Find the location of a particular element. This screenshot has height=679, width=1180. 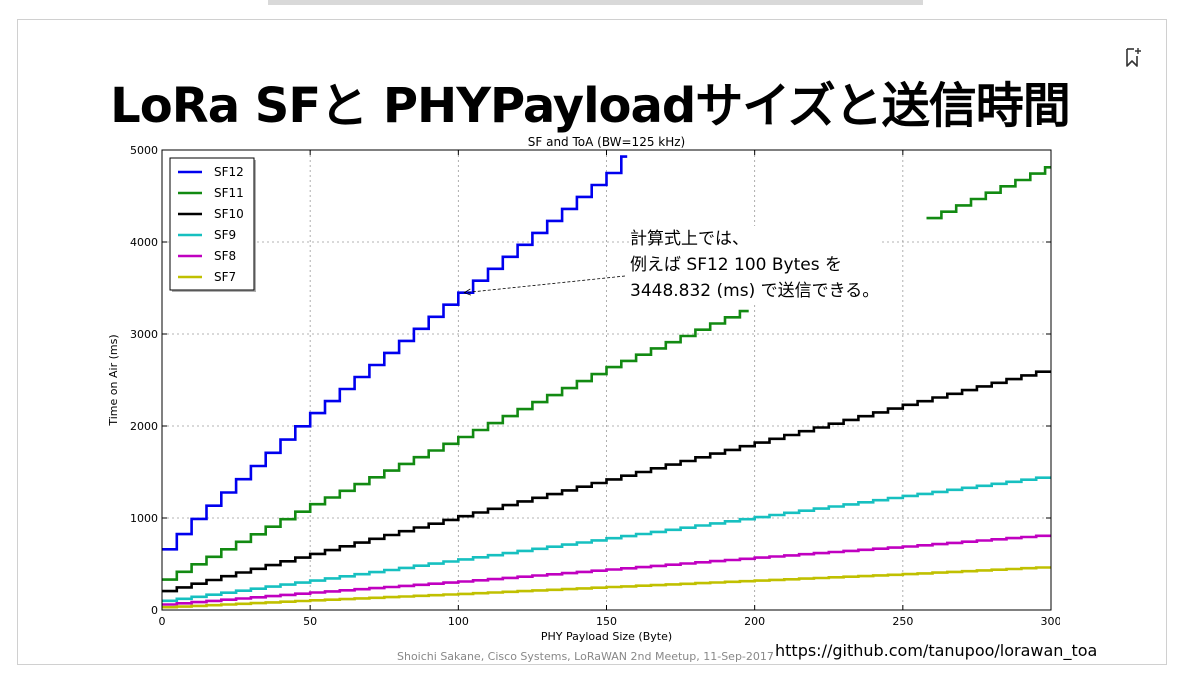

legend-label-sf10: SF10 is located at coordinates (229, 214).